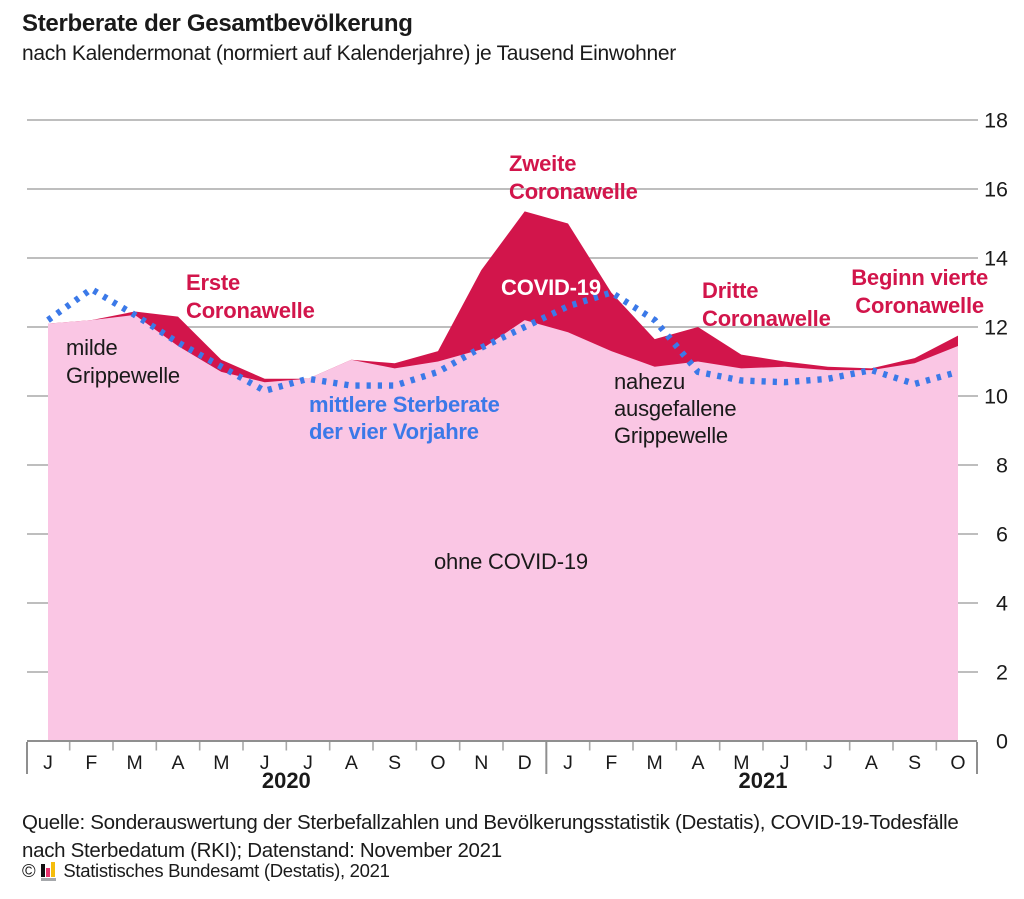 The width and height of the screenshot is (1024, 899). Describe the element at coordinates (404, 418) in the screenshot. I see `annotation-mittlere-sterberate: mittlere Sterberate der vier Vorjahre` at that location.